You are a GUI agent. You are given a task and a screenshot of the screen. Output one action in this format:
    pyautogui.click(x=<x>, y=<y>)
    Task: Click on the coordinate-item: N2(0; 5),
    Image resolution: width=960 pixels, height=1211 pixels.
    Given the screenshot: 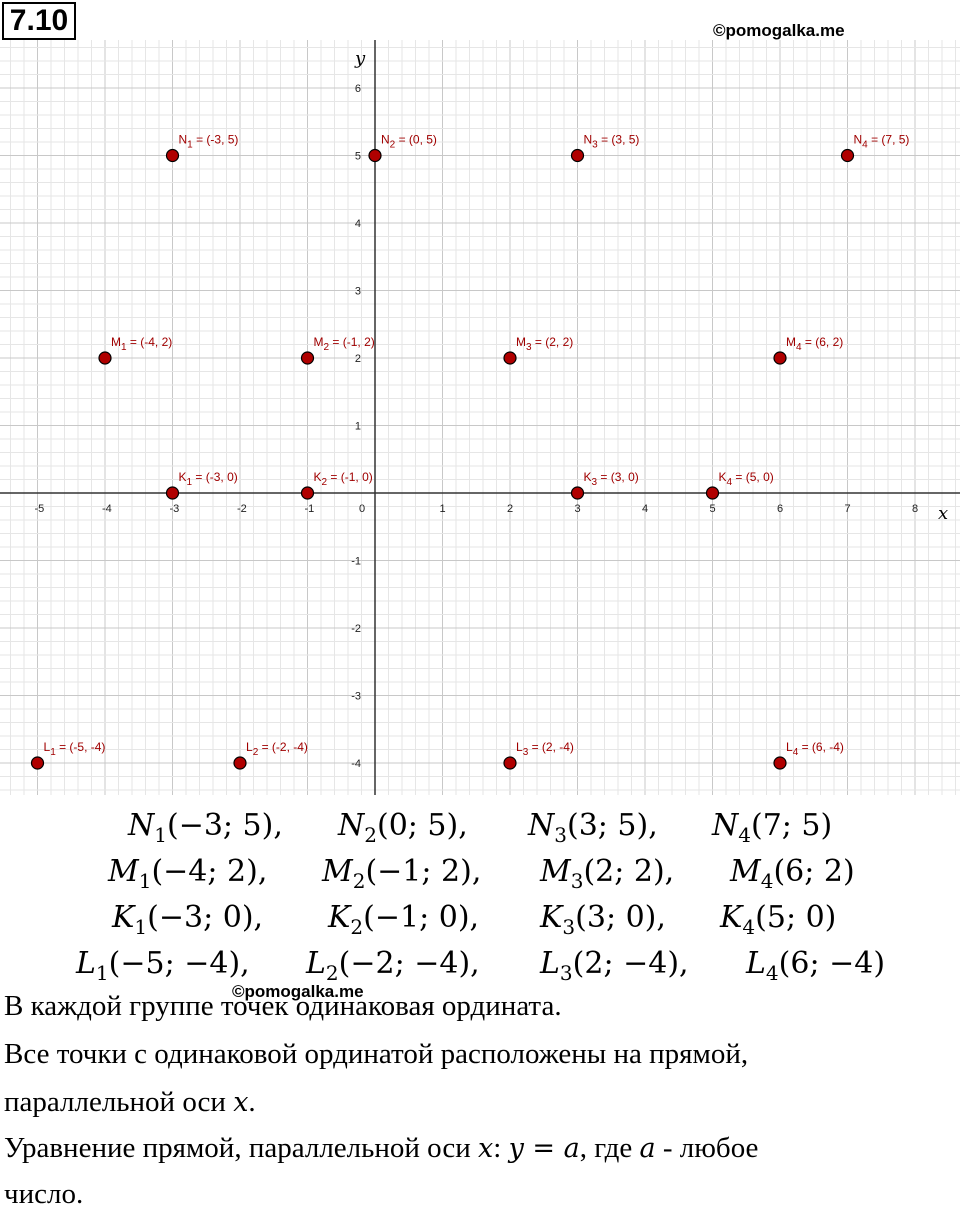 What is the action you would take?
    pyautogui.click(x=403, y=827)
    